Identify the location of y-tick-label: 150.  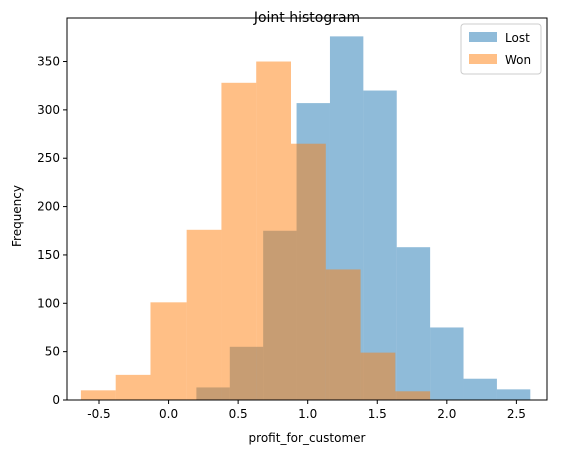
(48, 255).